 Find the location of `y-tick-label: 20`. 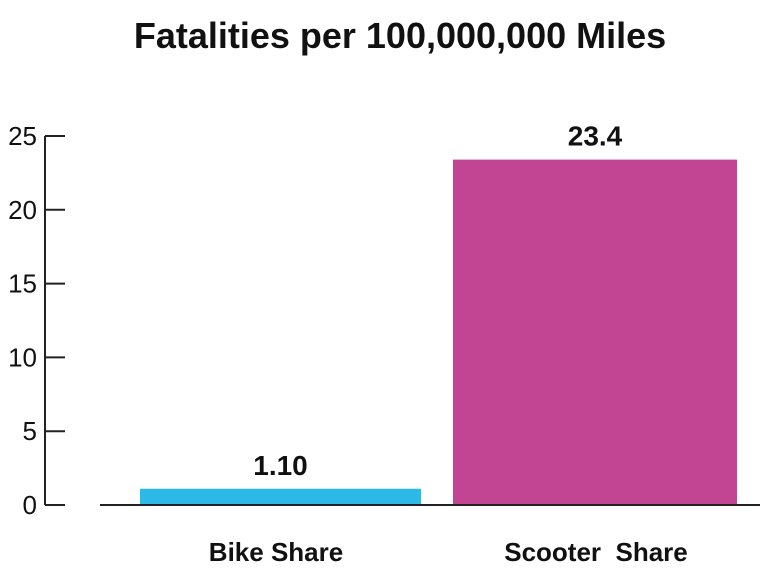

y-tick-label: 20 is located at coordinates (22, 210).